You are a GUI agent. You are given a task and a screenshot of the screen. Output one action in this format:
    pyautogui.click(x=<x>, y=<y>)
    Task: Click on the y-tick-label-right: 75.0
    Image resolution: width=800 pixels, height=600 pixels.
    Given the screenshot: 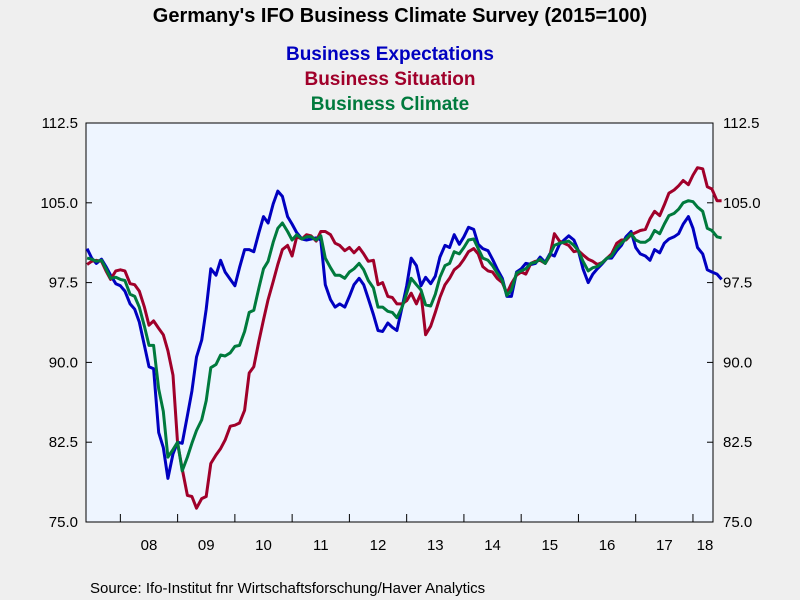 What is the action you would take?
    pyautogui.click(x=737, y=522)
    